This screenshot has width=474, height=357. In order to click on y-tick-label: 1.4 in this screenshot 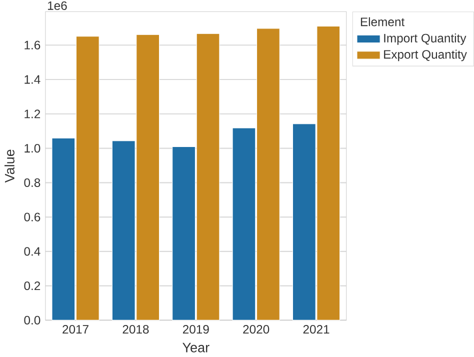, I will do `click(32, 79)`.